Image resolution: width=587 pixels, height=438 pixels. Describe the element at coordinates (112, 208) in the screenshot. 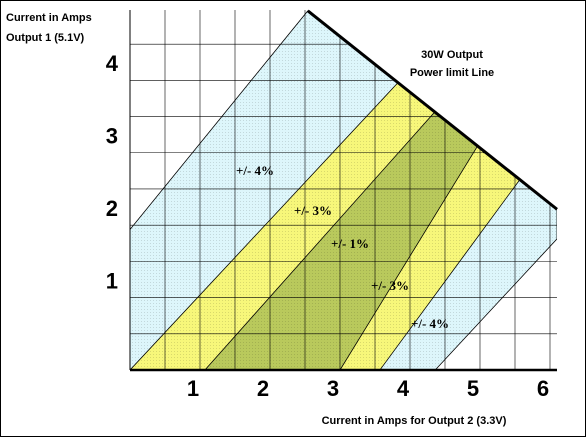

I see `y-tick-label: 2` at that location.